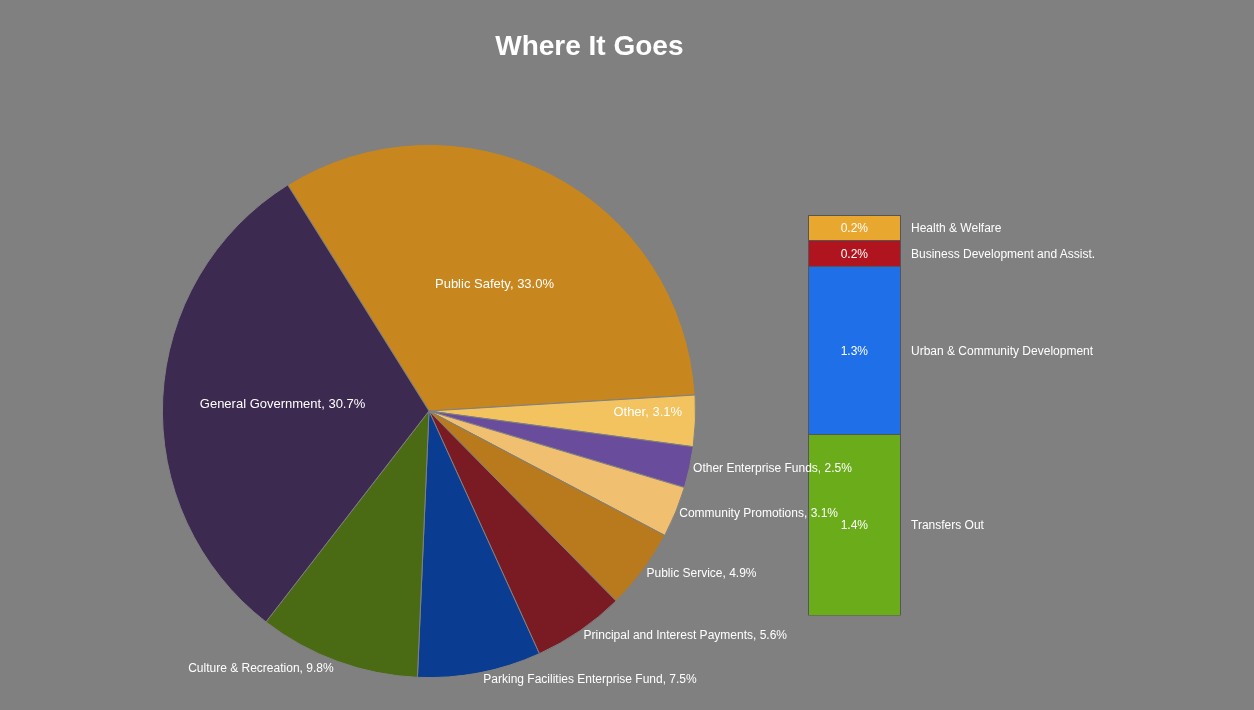 This screenshot has width=1254, height=710. What do you see at coordinates (1002, 351) in the screenshot?
I see `series-label: Urban & Community Development` at bounding box center [1002, 351].